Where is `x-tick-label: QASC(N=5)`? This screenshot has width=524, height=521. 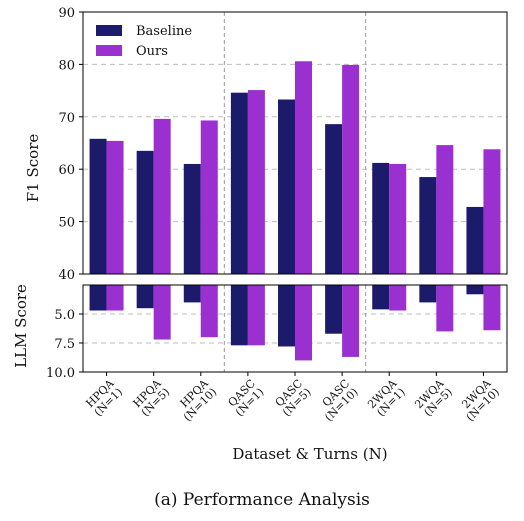
x-tick-label: QASC(N=5) is located at coordinates (293, 398).